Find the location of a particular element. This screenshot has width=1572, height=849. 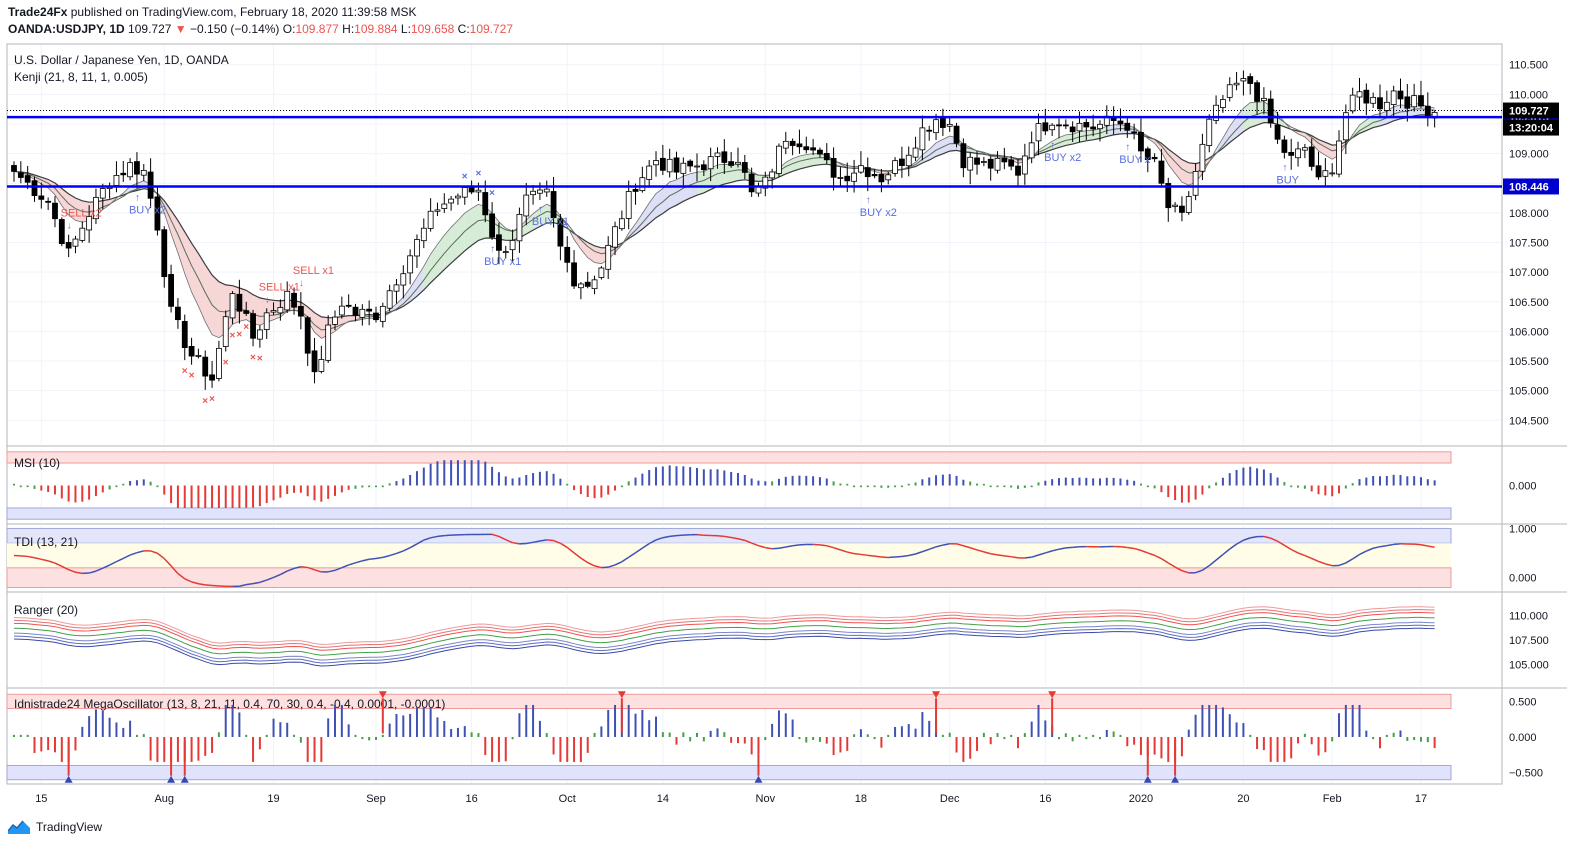

time-axis: 15 Aug 19 Sep 16 Oct 14 Nov 18 Dec 16 2020 20 Feb 17 is located at coordinates (731, 799).